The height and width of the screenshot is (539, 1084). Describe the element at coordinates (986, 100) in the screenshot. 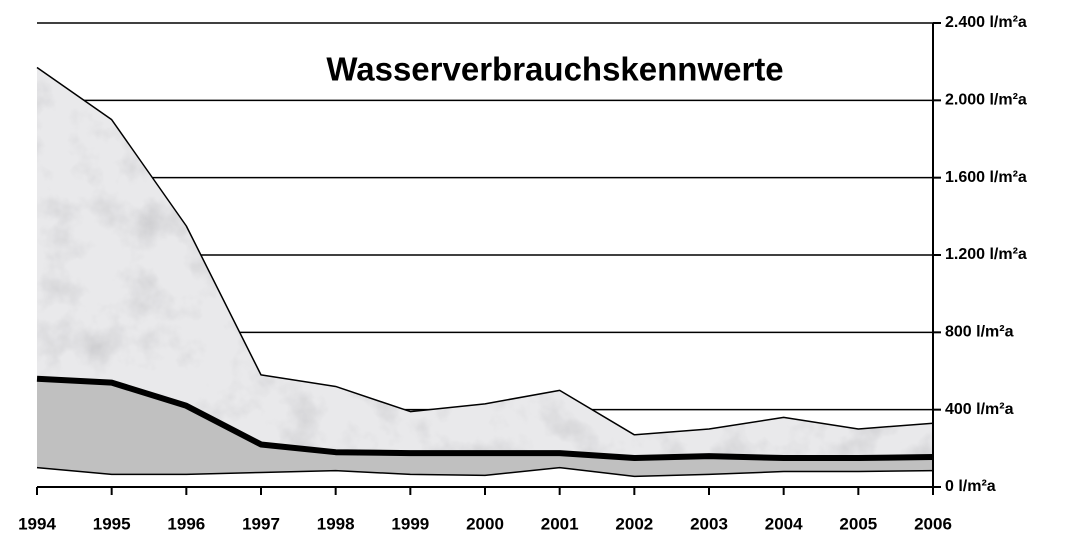

I see `y-tick-label: 2.000 l/m²a` at that location.